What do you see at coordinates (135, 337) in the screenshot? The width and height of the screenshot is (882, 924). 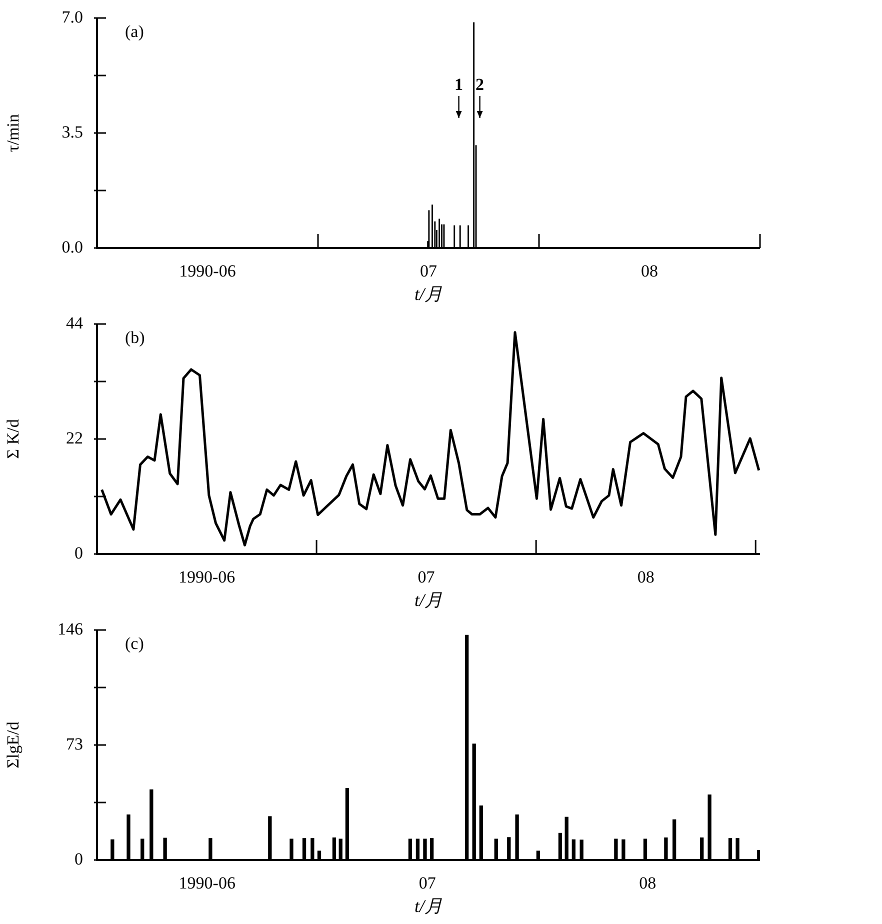 I see `chart-title: (b)` at bounding box center [135, 337].